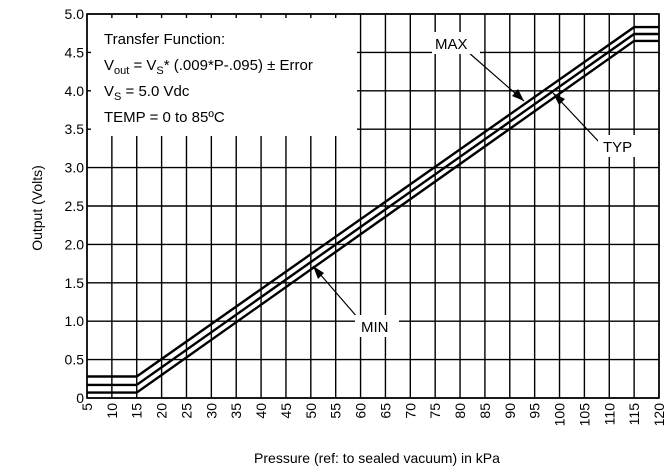 The height and width of the screenshot is (473, 665). What do you see at coordinates (559, 99) in the screenshot?
I see `typ-arrowhead` at bounding box center [559, 99].